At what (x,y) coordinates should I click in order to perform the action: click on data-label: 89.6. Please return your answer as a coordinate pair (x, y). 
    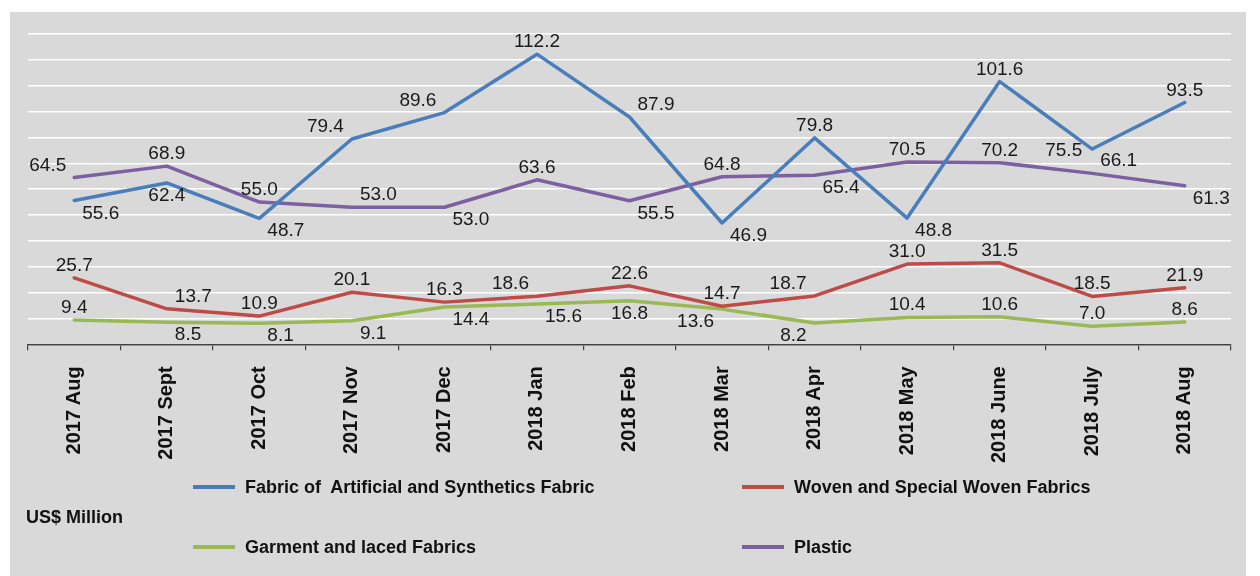
    Looking at the image, I should click on (418, 99).